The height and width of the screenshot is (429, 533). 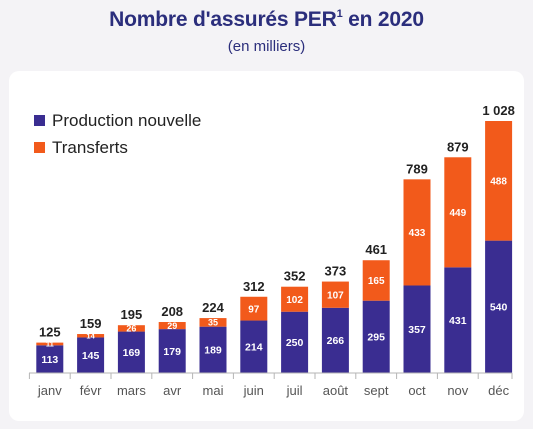 What do you see at coordinates (131, 390) in the screenshot?
I see `tick-label-2: mars` at bounding box center [131, 390].